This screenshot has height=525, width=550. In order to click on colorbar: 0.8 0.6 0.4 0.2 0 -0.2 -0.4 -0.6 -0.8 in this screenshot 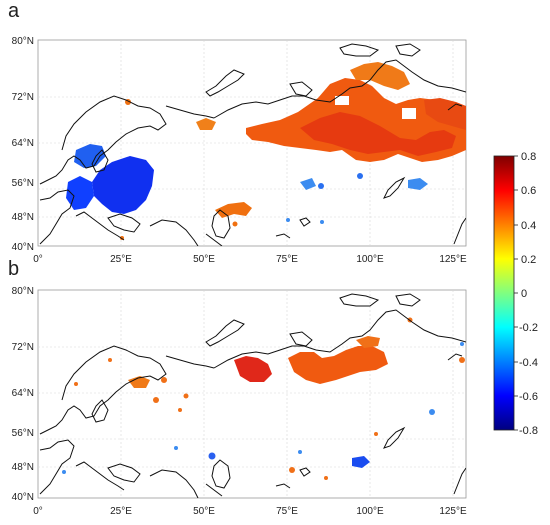, I will do `click(515, 294)`.